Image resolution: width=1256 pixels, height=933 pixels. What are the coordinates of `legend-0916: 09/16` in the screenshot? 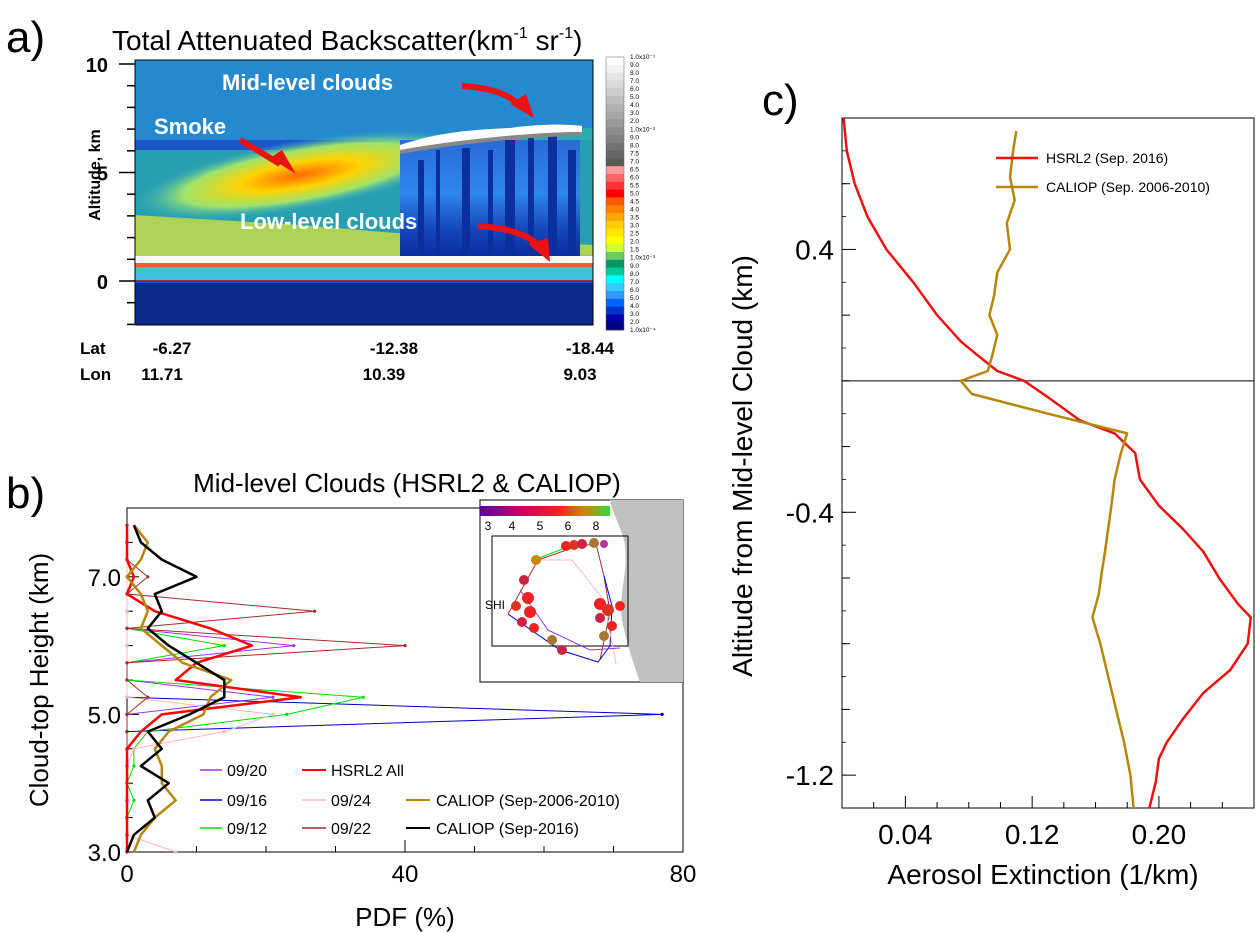 It's located at (247, 801).